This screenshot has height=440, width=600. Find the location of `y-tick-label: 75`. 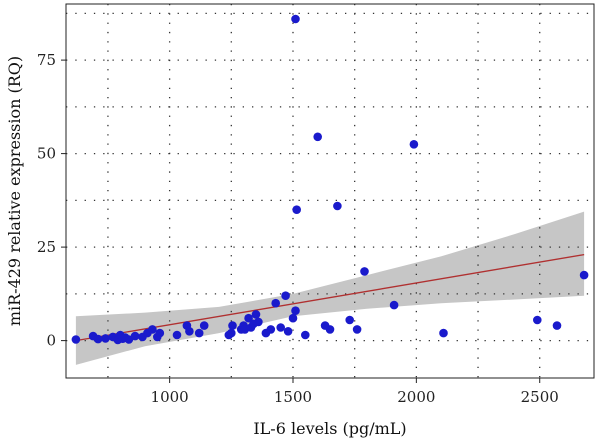

y-tick-label: 75 is located at coordinates (46, 60).